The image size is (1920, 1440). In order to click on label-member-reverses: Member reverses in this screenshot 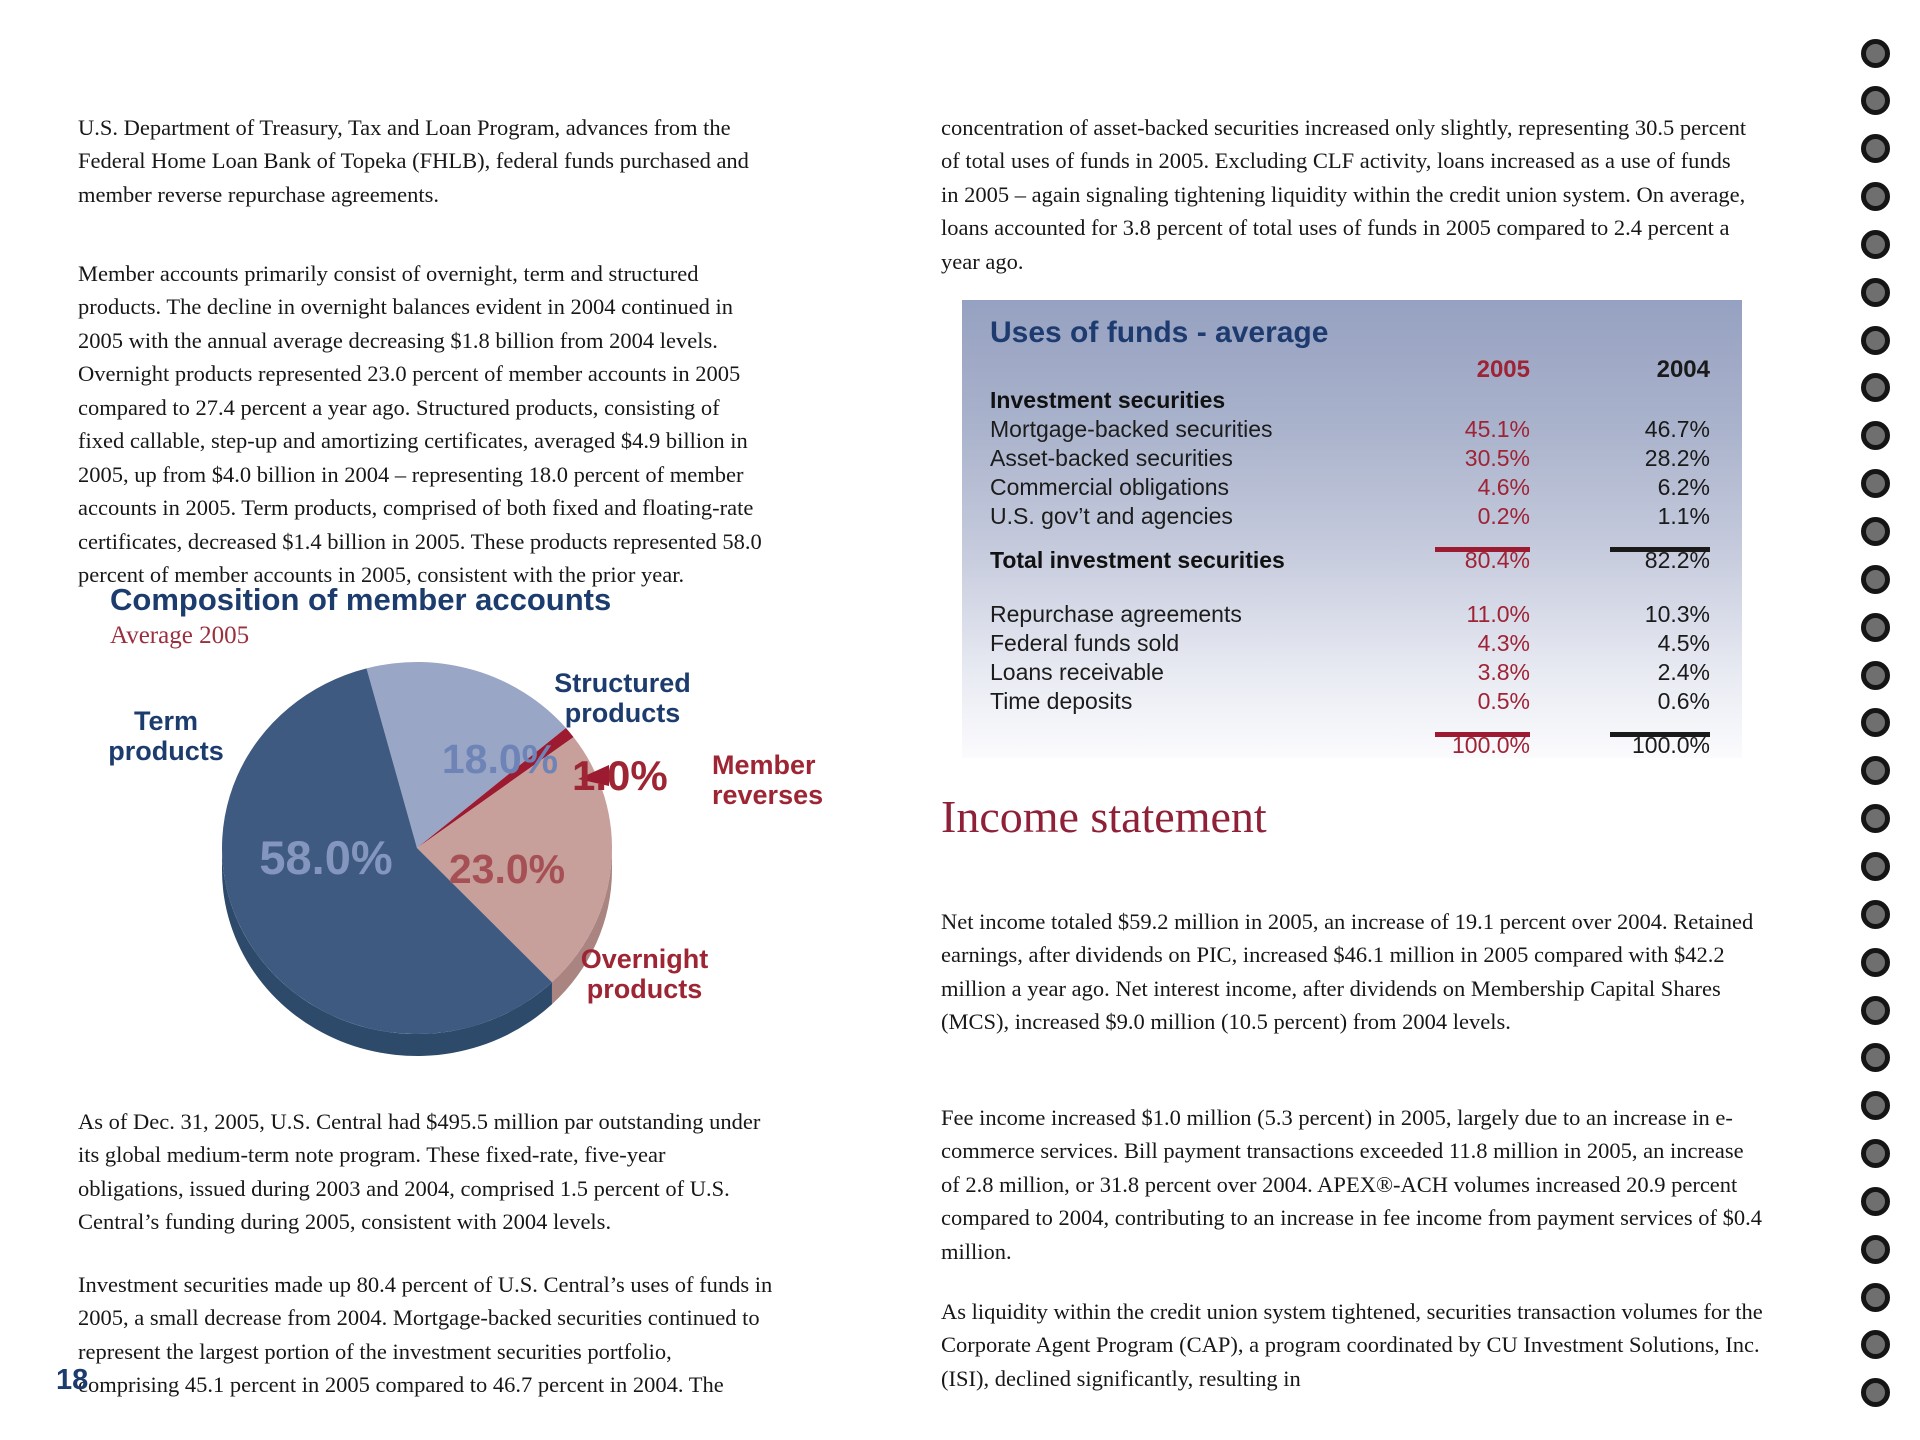, I will do `click(768, 780)`.